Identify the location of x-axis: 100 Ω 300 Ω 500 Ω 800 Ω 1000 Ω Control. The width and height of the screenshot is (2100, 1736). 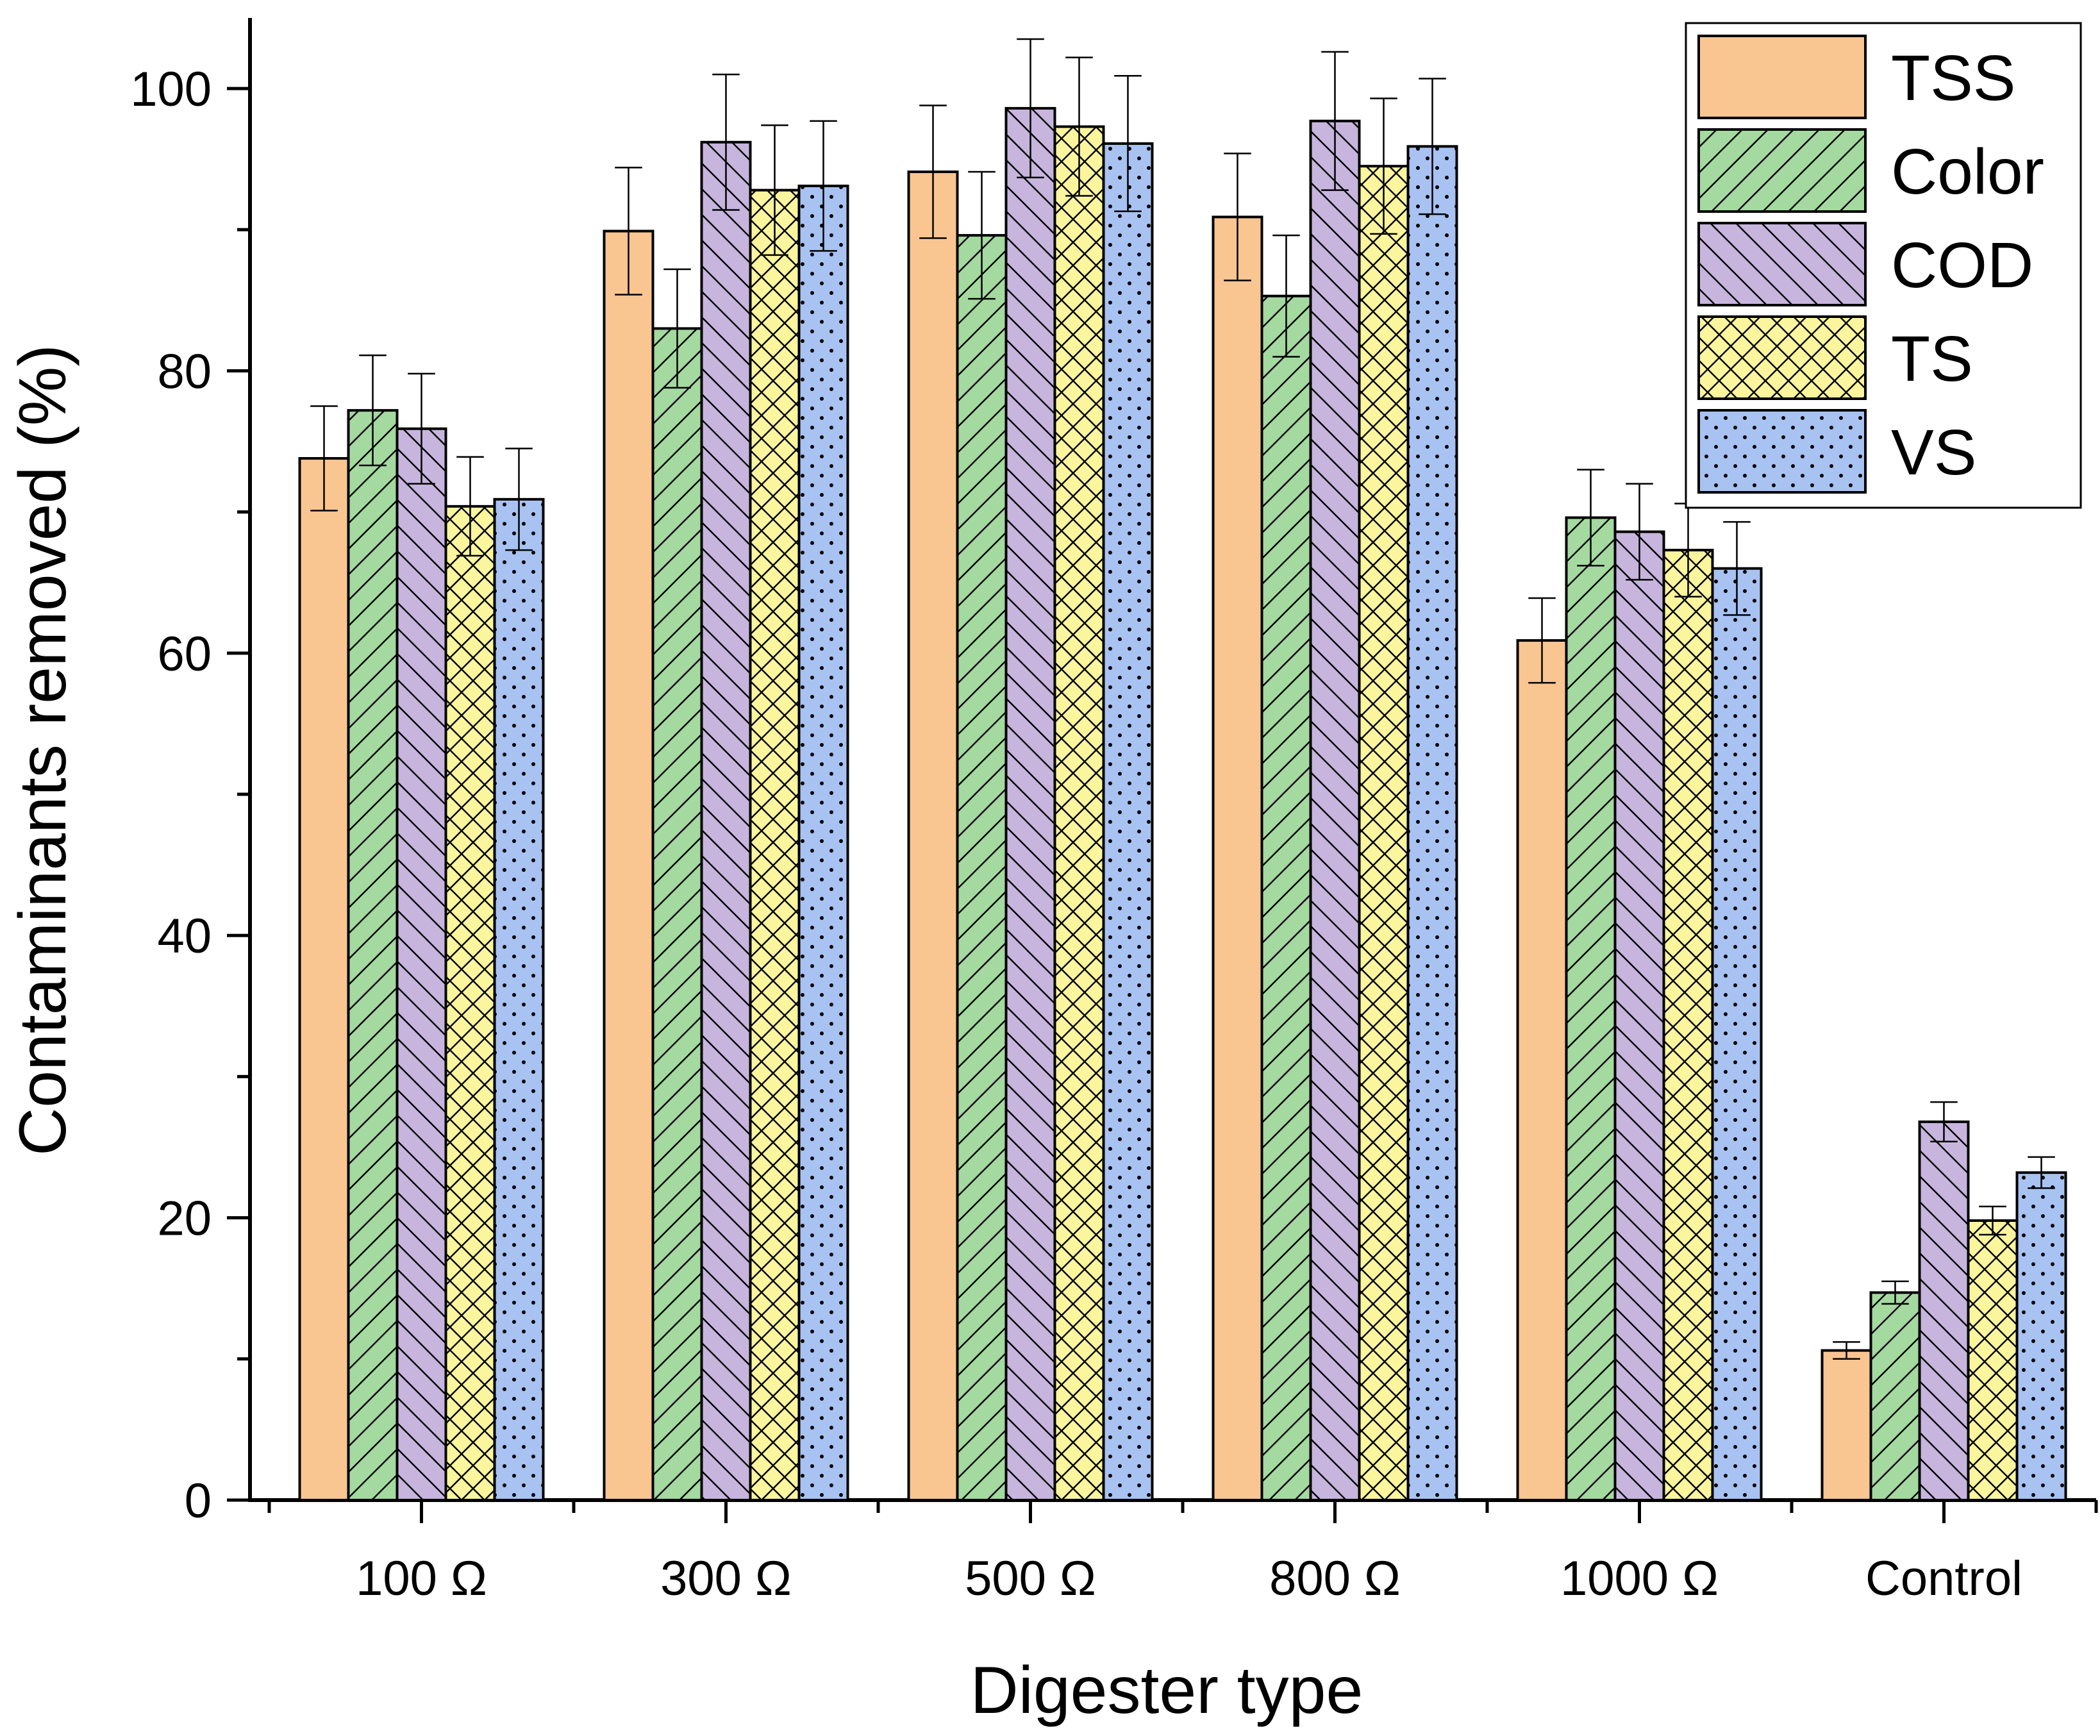
(1173, 1552).